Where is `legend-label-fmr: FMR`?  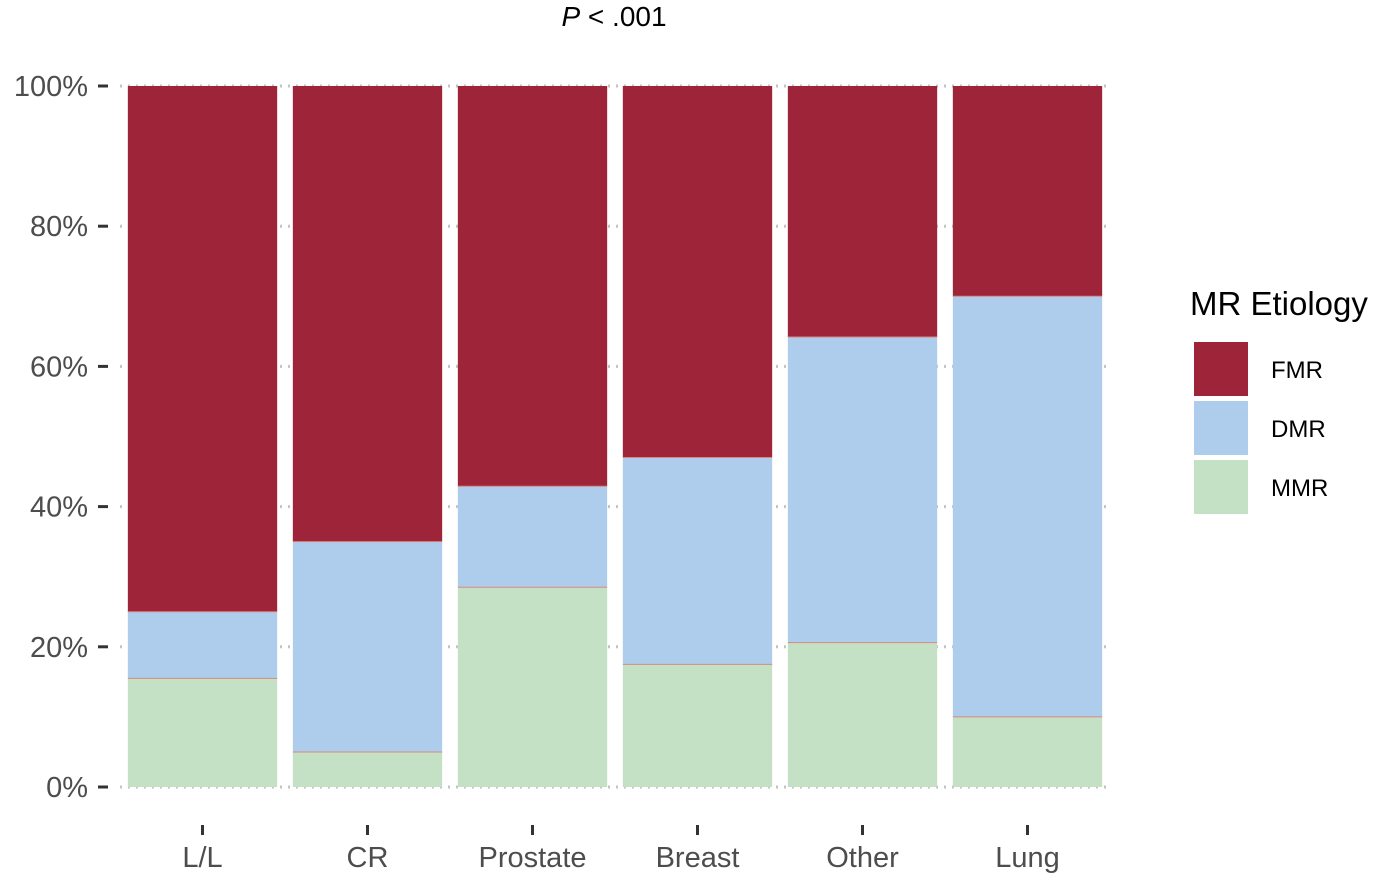
legend-label-fmr: FMR is located at coordinates (1297, 370).